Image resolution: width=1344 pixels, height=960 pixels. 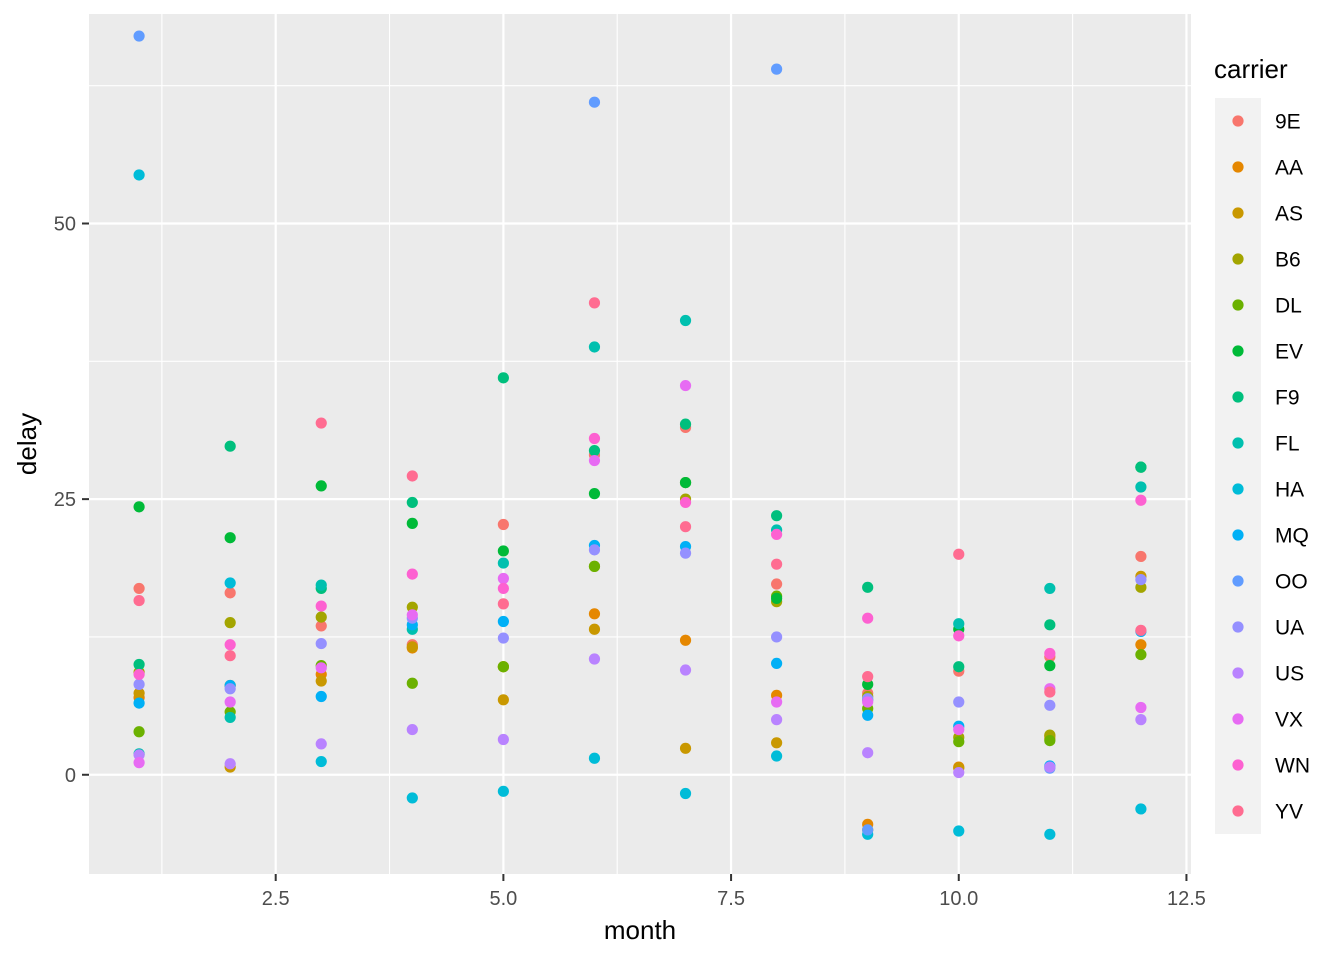 What do you see at coordinates (1238, 213) in the screenshot?
I see `legend-key-as` at bounding box center [1238, 213].